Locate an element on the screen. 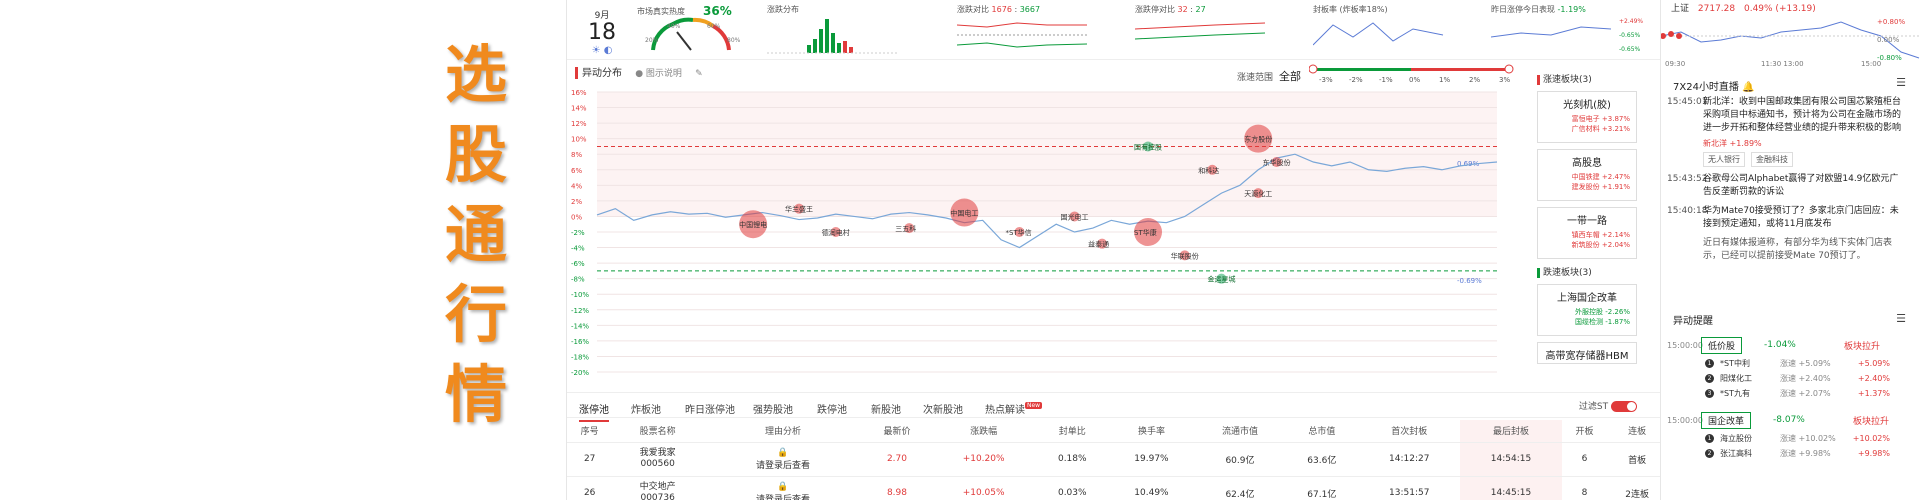 Image resolution: width=1920 pixels, height=500 pixels. tab-sub-new: 次新股池 is located at coordinates (943, 410).